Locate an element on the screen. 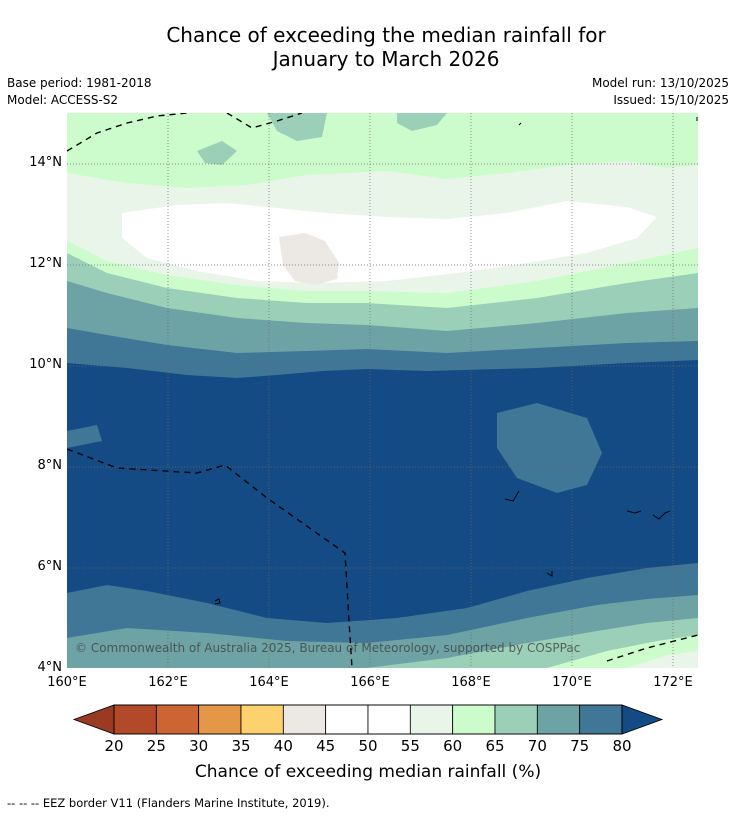 This screenshot has height=816, width=736. colorbar-tick-label: 25 is located at coordinates (156, 746).